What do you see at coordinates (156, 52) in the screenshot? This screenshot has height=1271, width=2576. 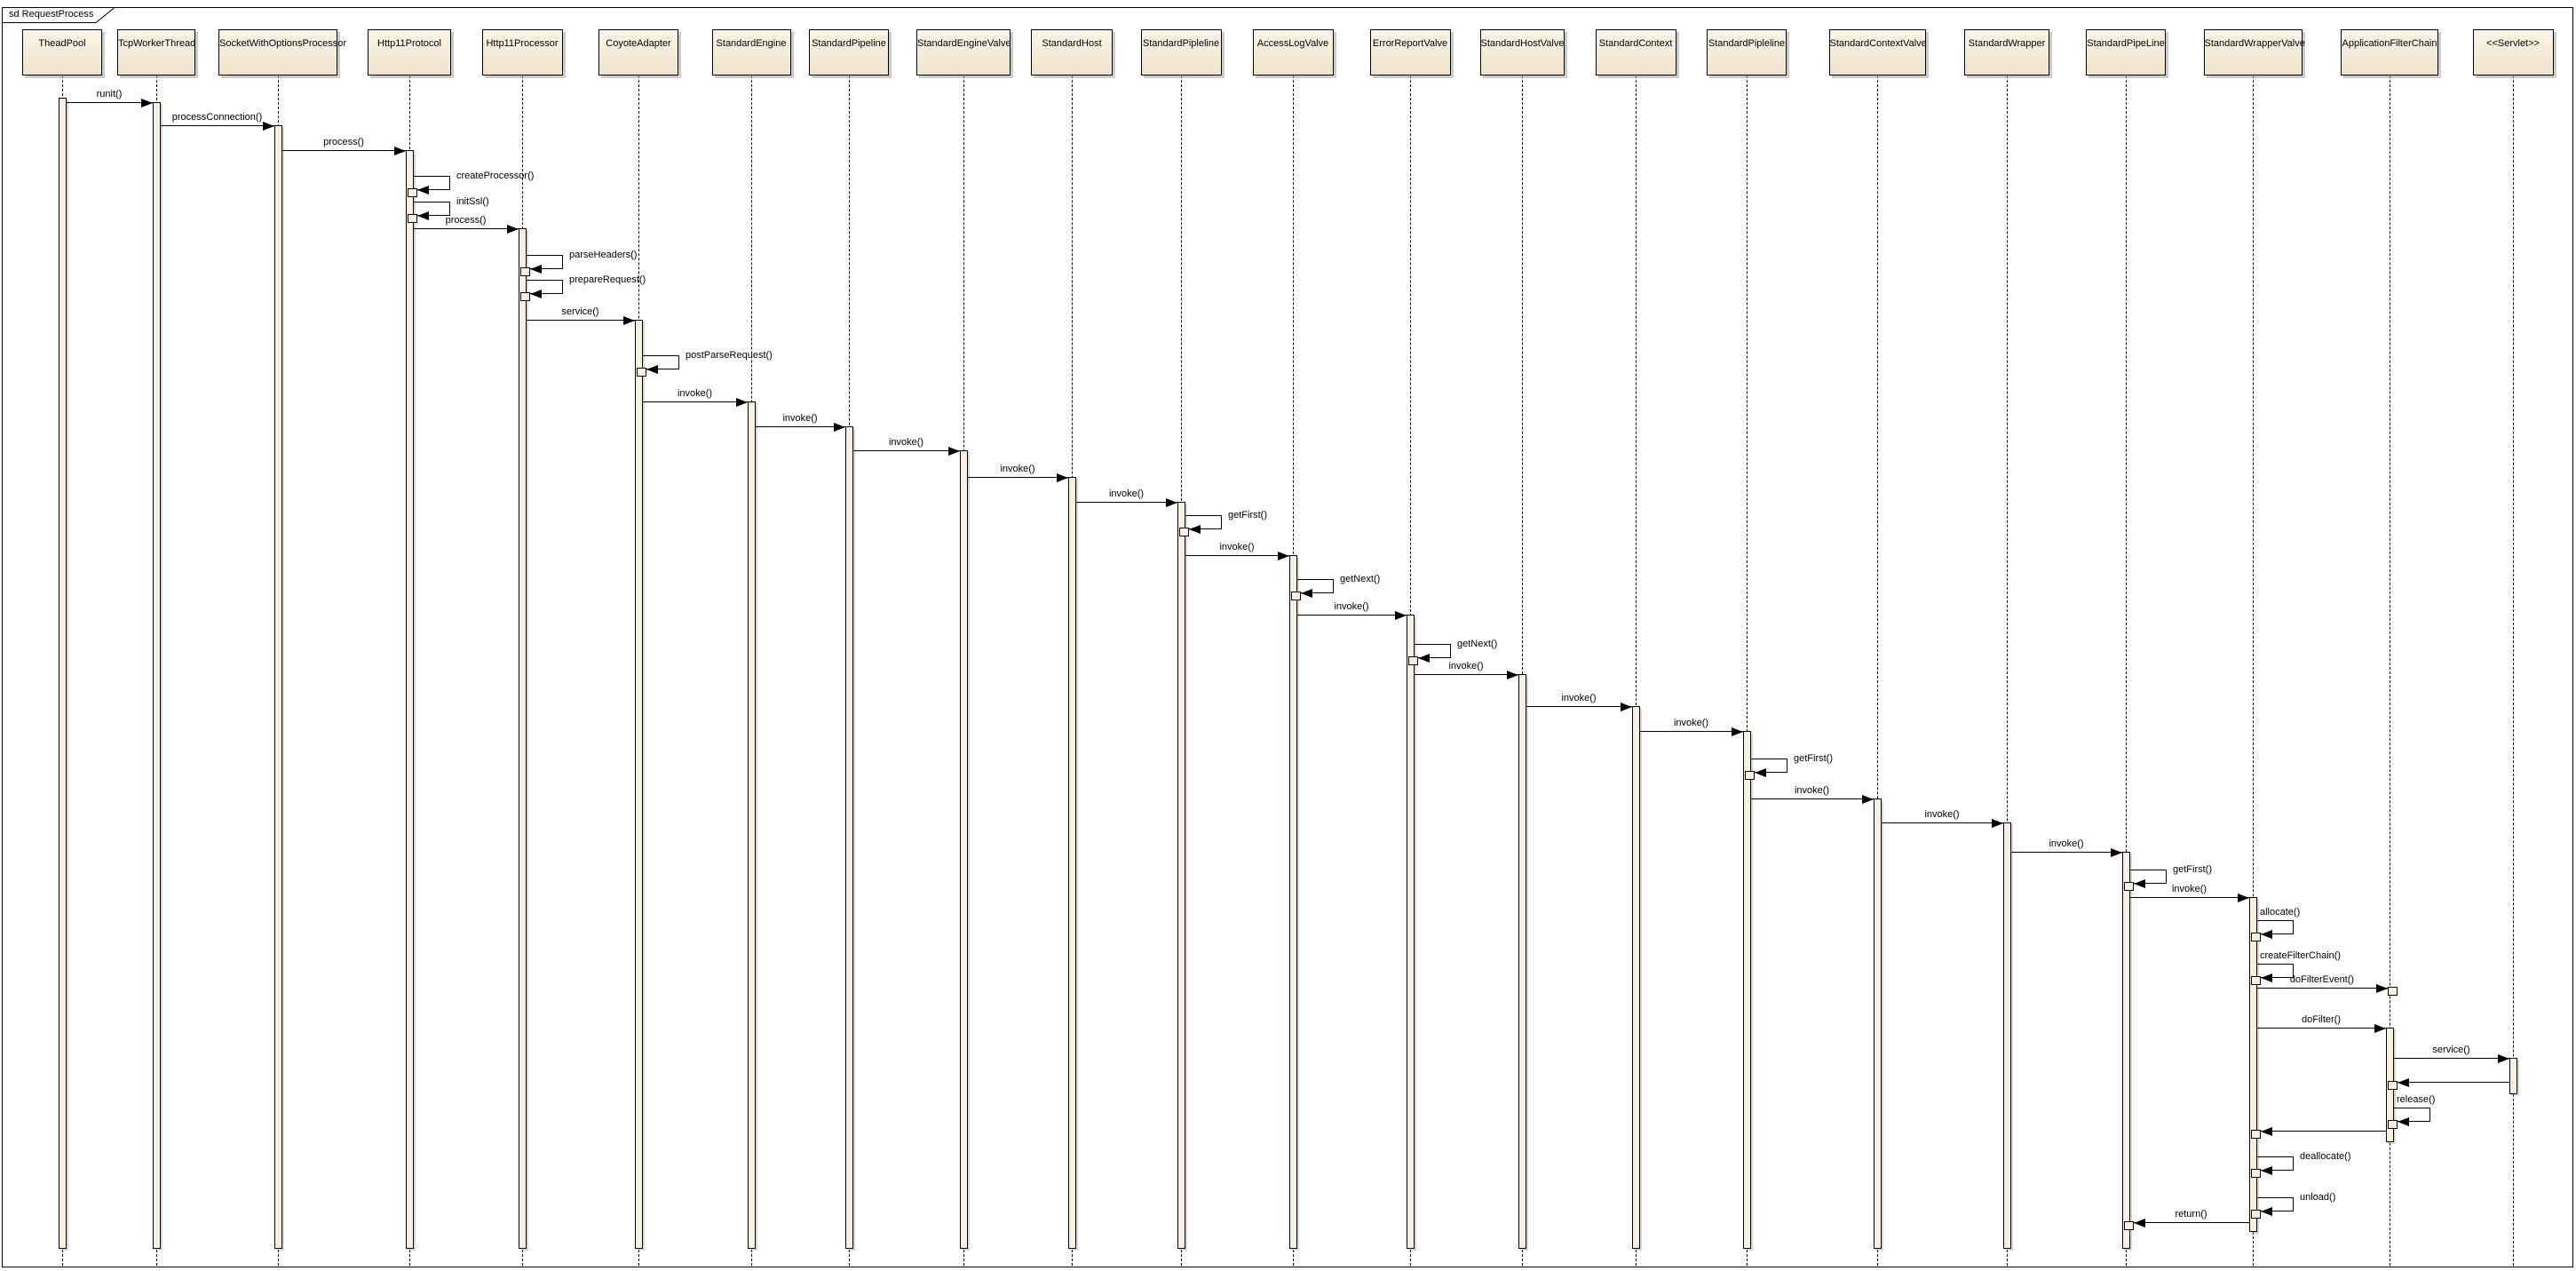 I see `lifeline-header: TcpWorkerThread` at bounding box center [156, 52].